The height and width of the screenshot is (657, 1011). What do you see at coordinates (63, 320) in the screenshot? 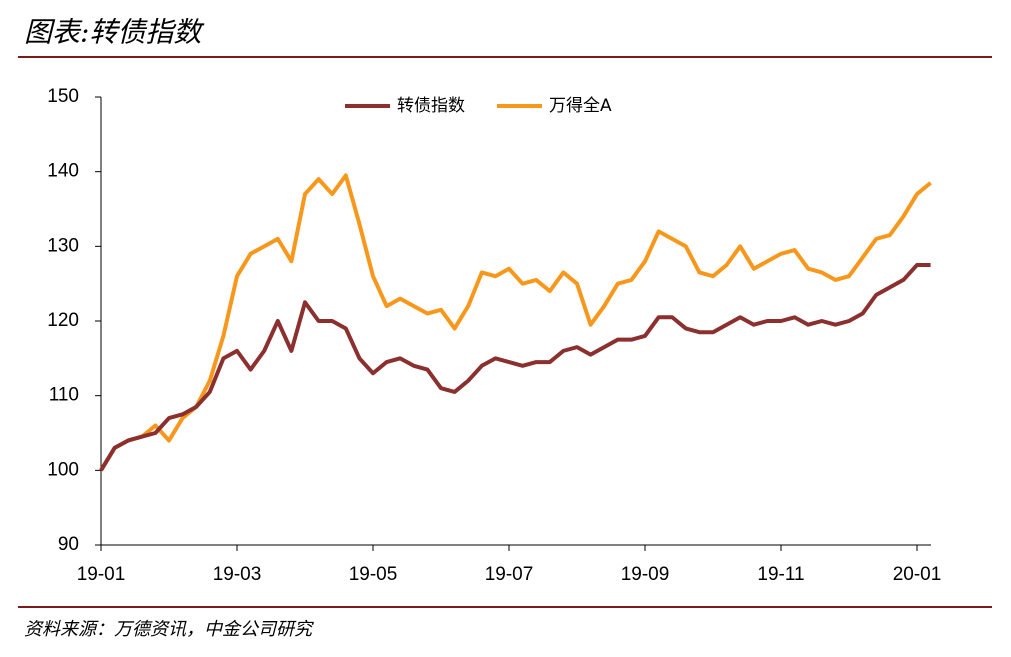
I see `y-tick-label: 120` at bounding box center [63, 320].